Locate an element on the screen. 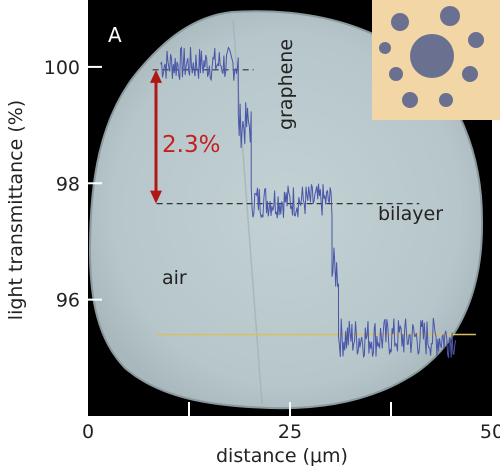  air-label: air is located at coordinates (174, 278).